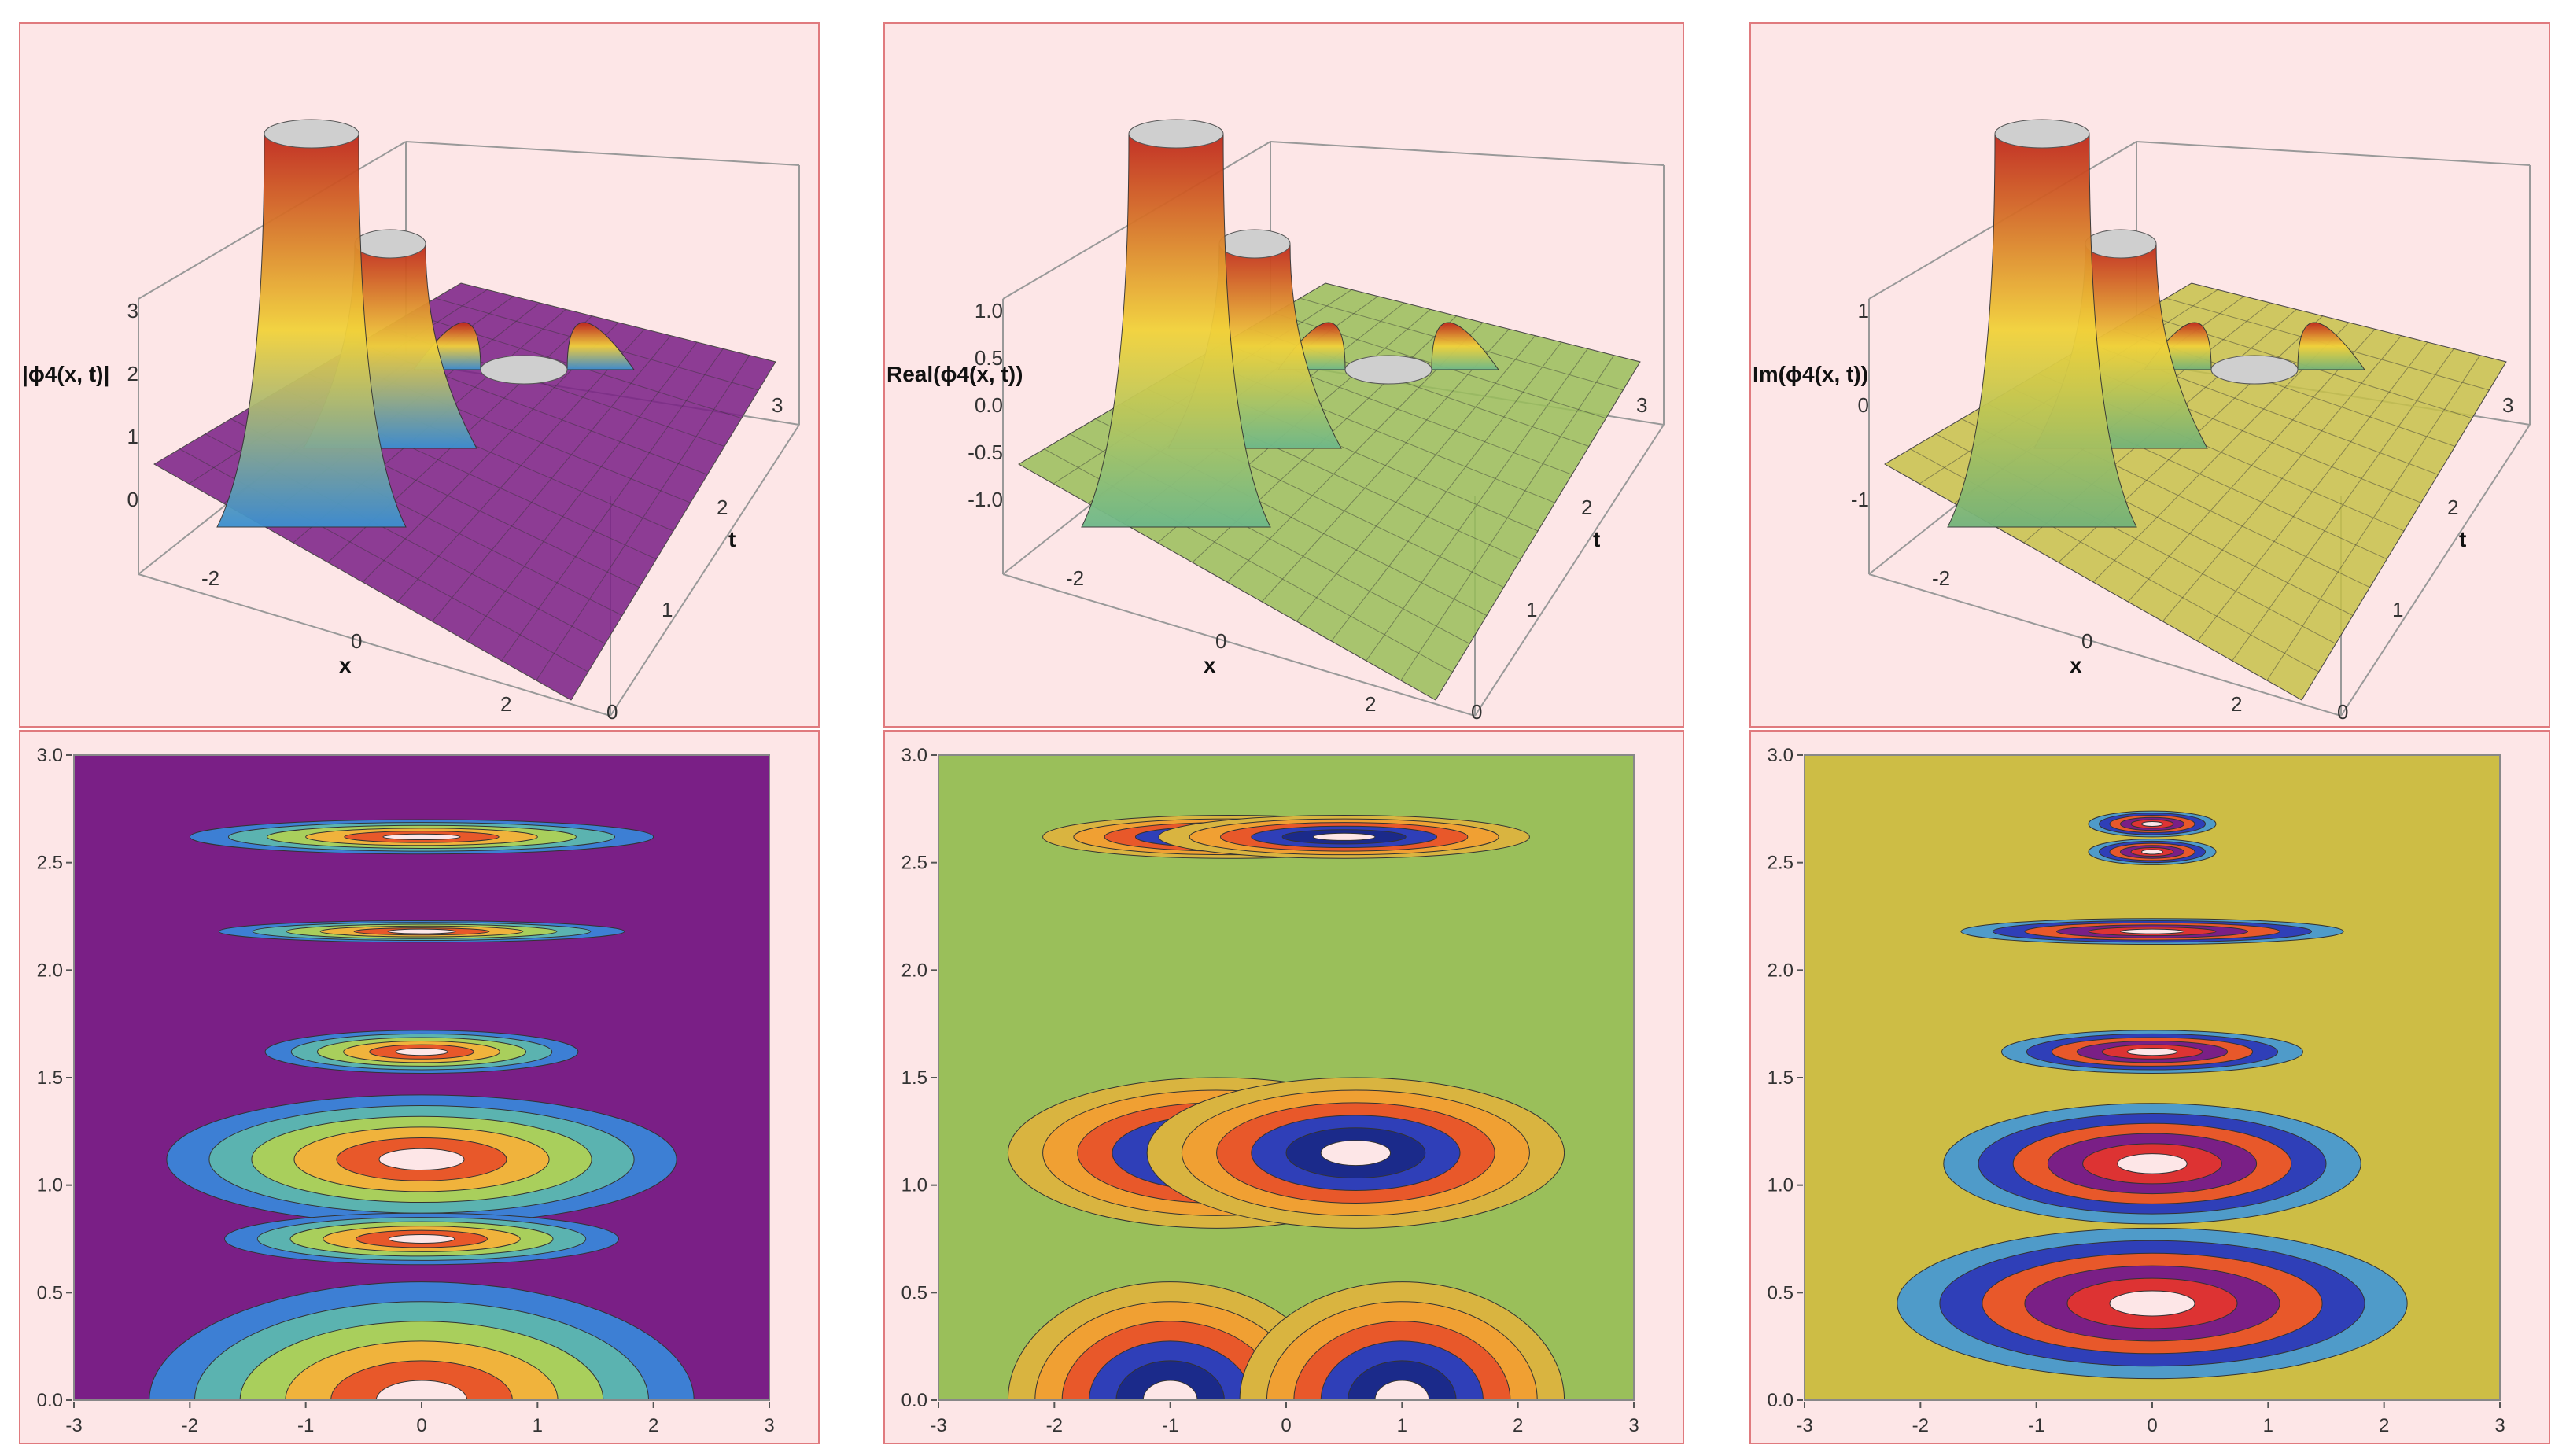  What do you see at coordinates (50, 1400) in the screenshot?
I see `y-tick-label: 0.0` at bounding box center [50, 1400].